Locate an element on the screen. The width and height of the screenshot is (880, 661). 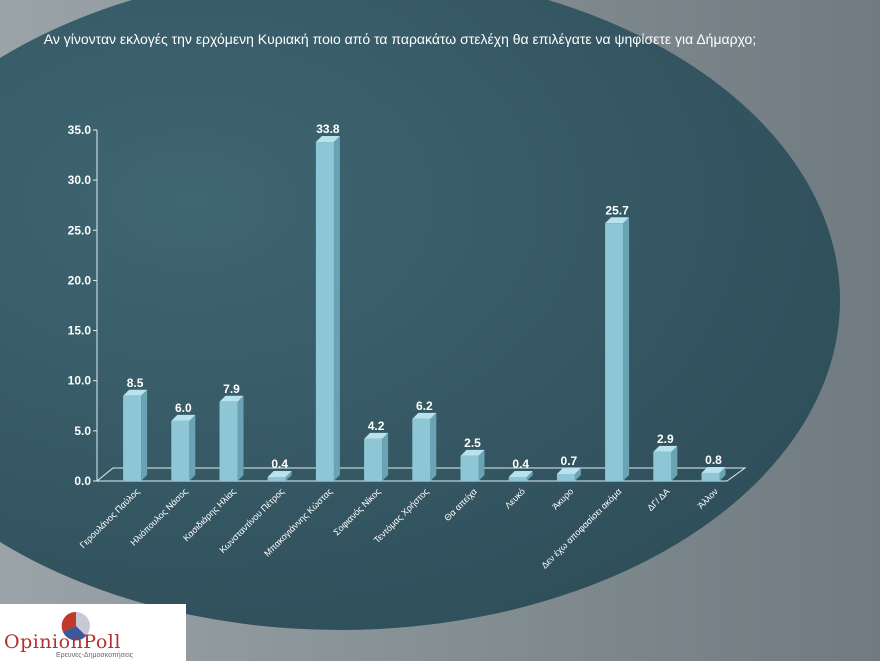
y-tick-label: 20.0 is located at coordinates (80, 280).